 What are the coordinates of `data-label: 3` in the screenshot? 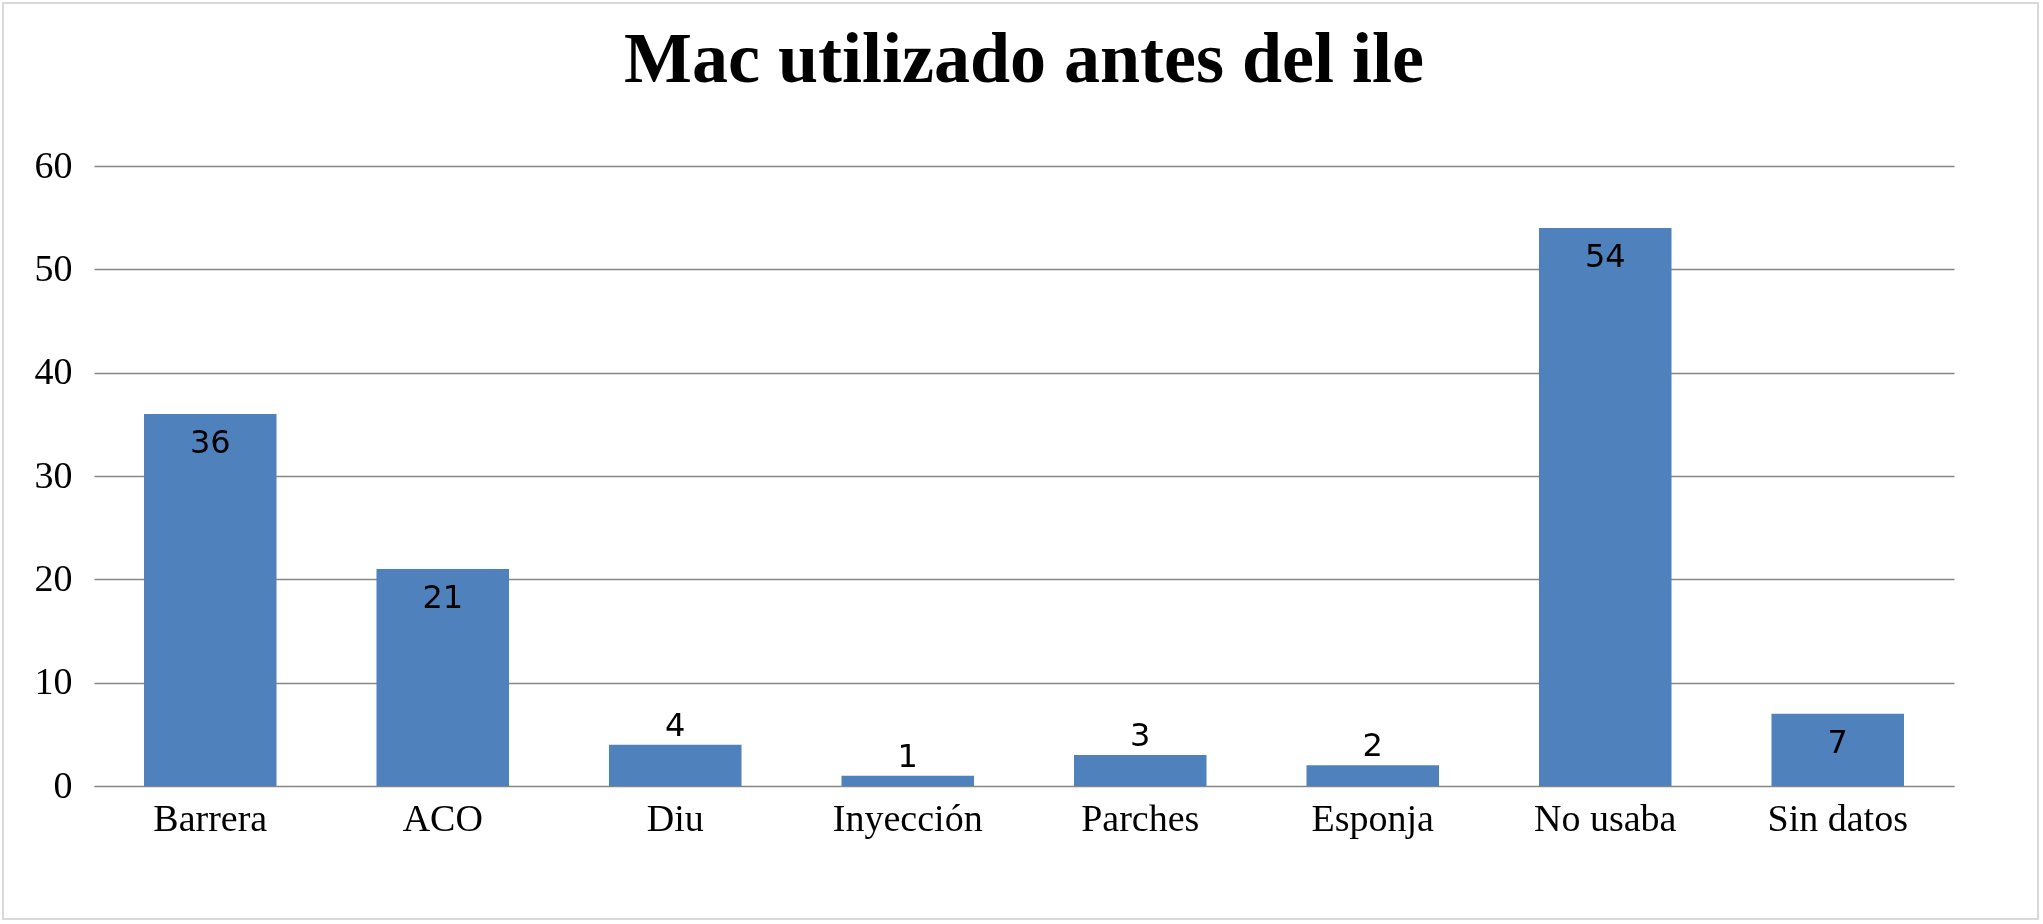 It's located at (1140, 735).